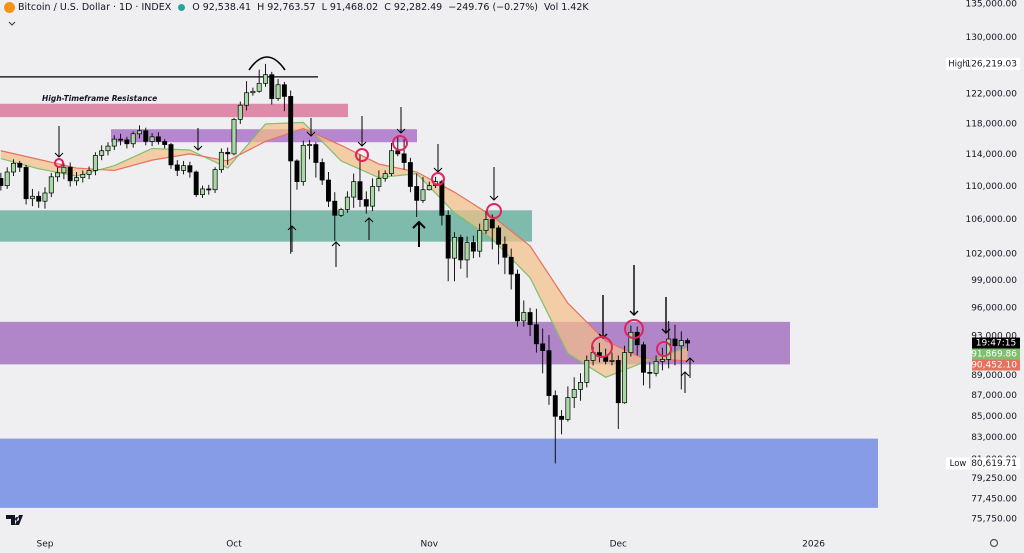 Image resolution: width=1024 pixels, height=553 pixels. Describe the element at coordinates (996, 343) in the screenshot. I see `countdown-tag` at that location.